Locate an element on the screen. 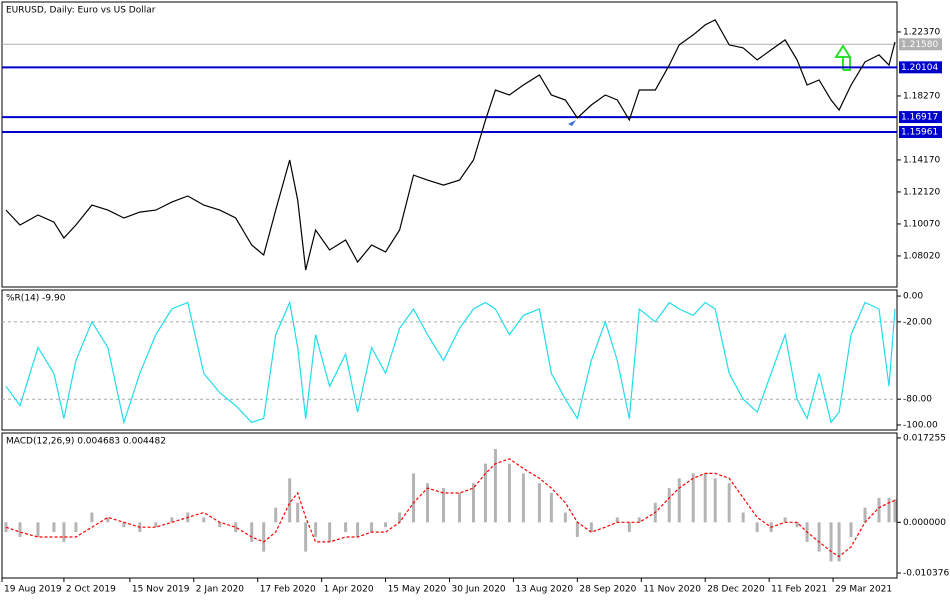 The image size is (950, 600). y-tick-label: 1.18270 is located at coordinates (921, 96).